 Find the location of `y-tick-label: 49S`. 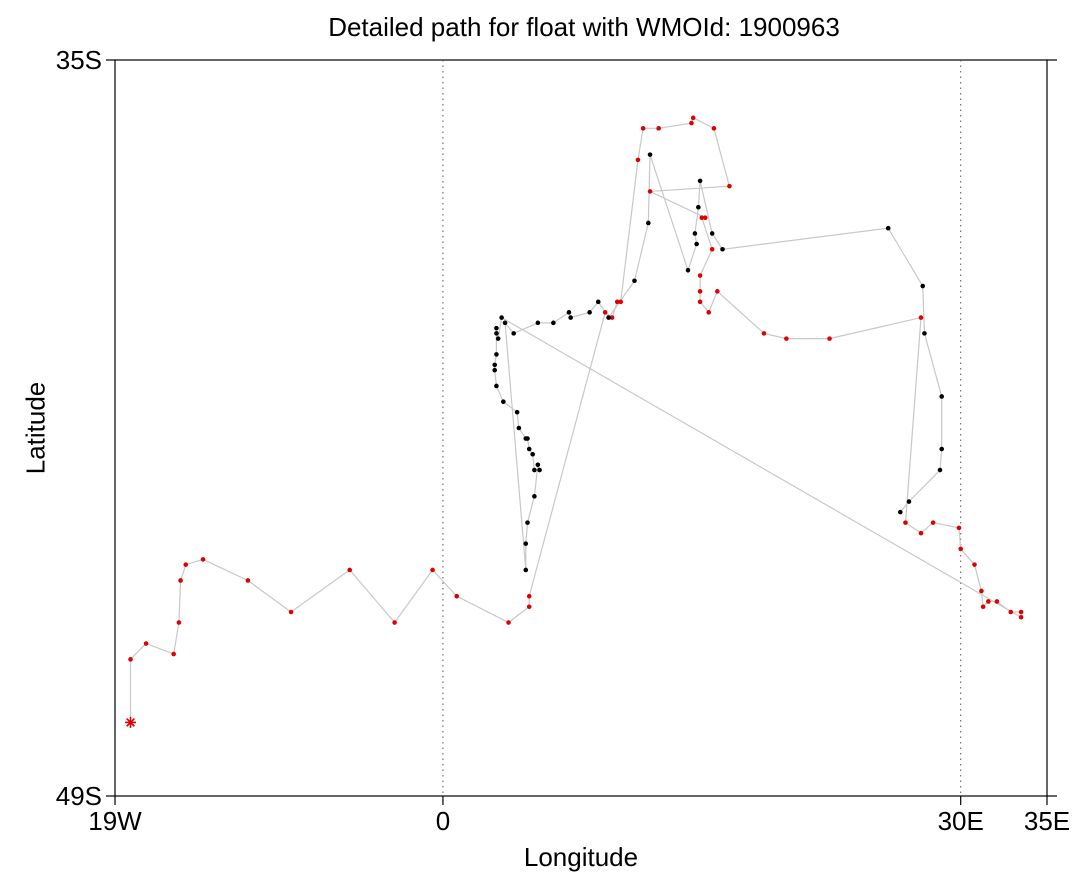

y-tick-label: 49S is located at coordinates (79, 796).